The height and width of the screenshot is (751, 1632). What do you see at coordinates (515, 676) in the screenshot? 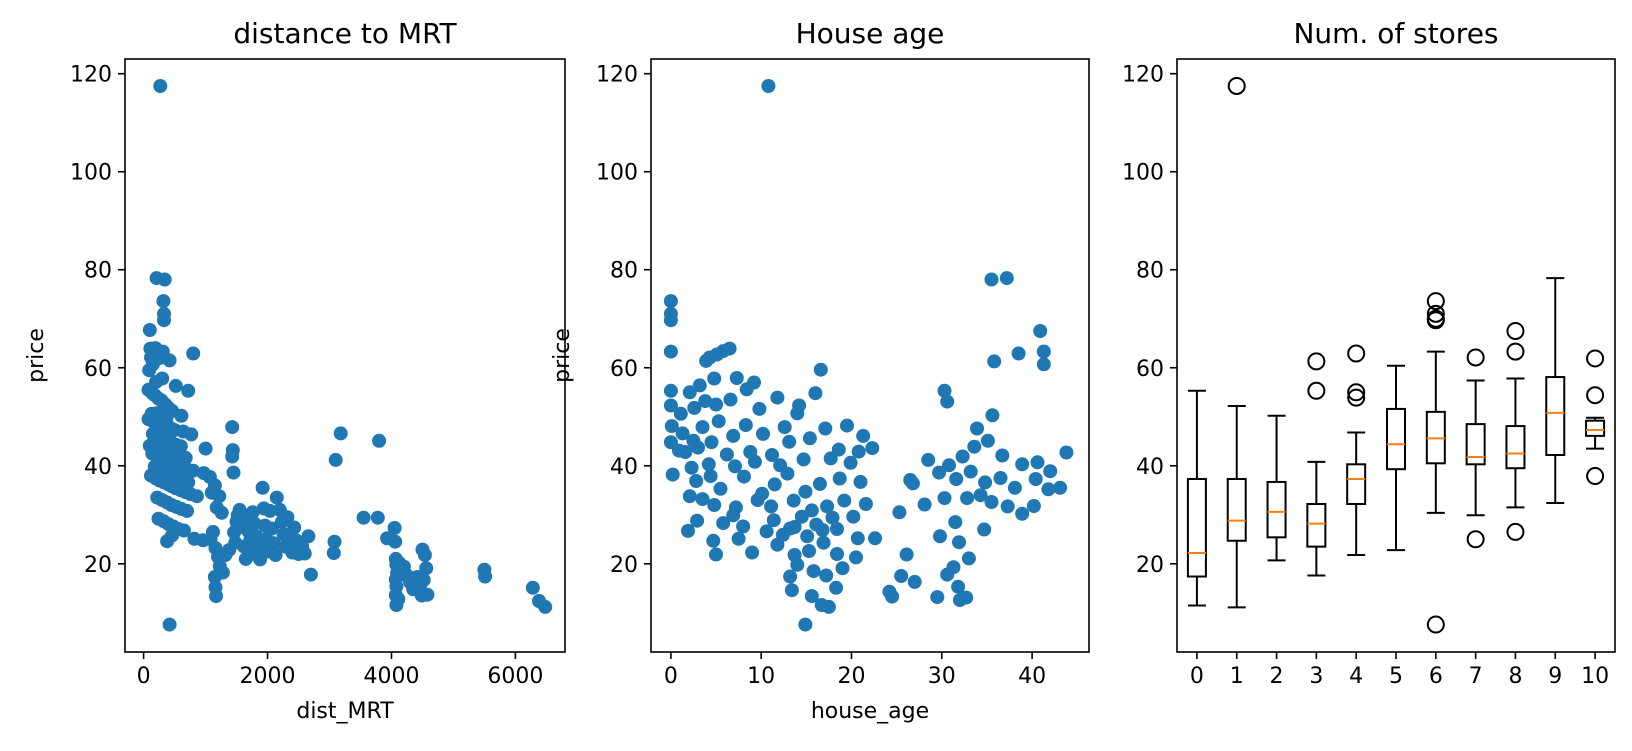
I see `x-tick-label: 6000` at bounding box center [515, 676].